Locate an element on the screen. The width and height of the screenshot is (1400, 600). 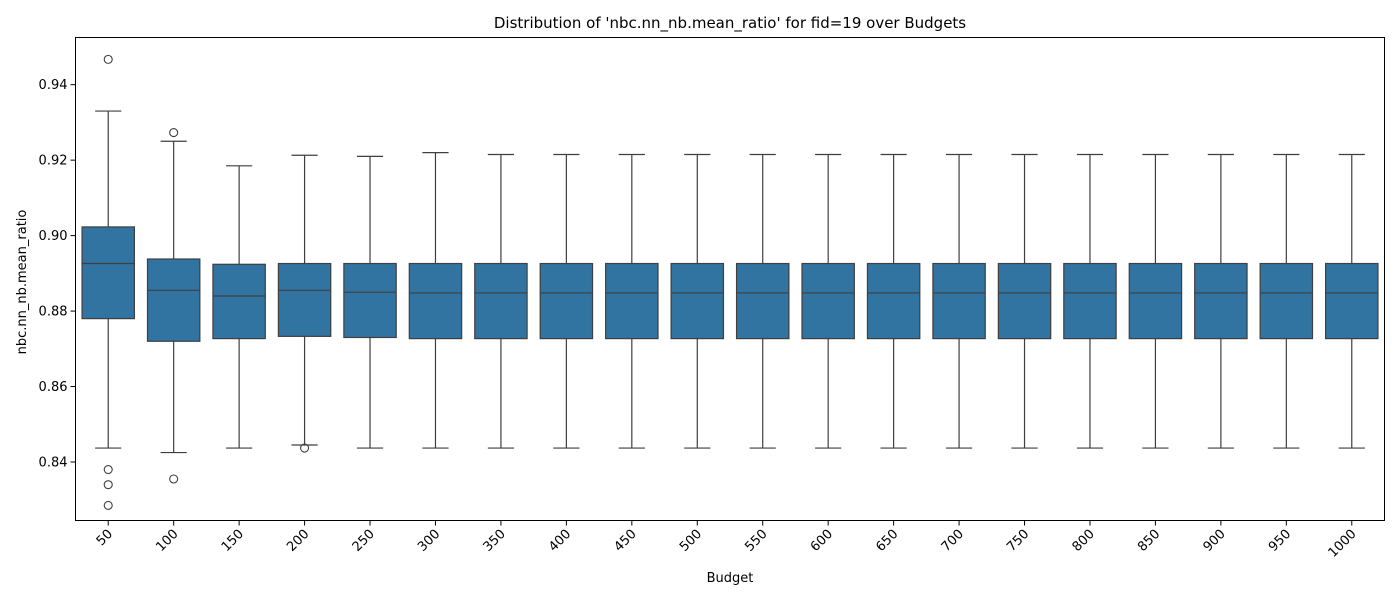
x-tick-label: 500 is located at coordinates (691, 541).